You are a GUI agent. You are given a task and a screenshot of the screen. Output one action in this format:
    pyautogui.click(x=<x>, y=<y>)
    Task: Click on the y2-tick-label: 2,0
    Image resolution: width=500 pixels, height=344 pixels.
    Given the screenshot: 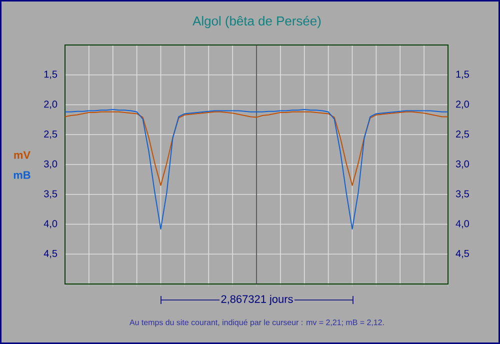 What is the action you would take?
    pyautogui.click(x=462, y=104)
    